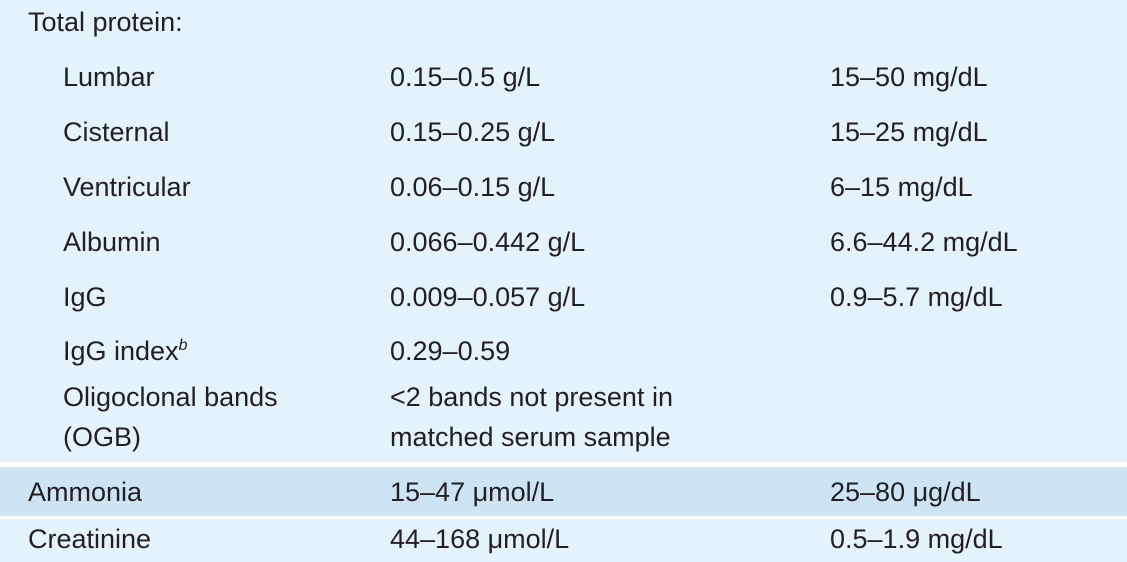  I want to click on conventional-value: 0.5–1.9 mg/dL, so click(916, 539).